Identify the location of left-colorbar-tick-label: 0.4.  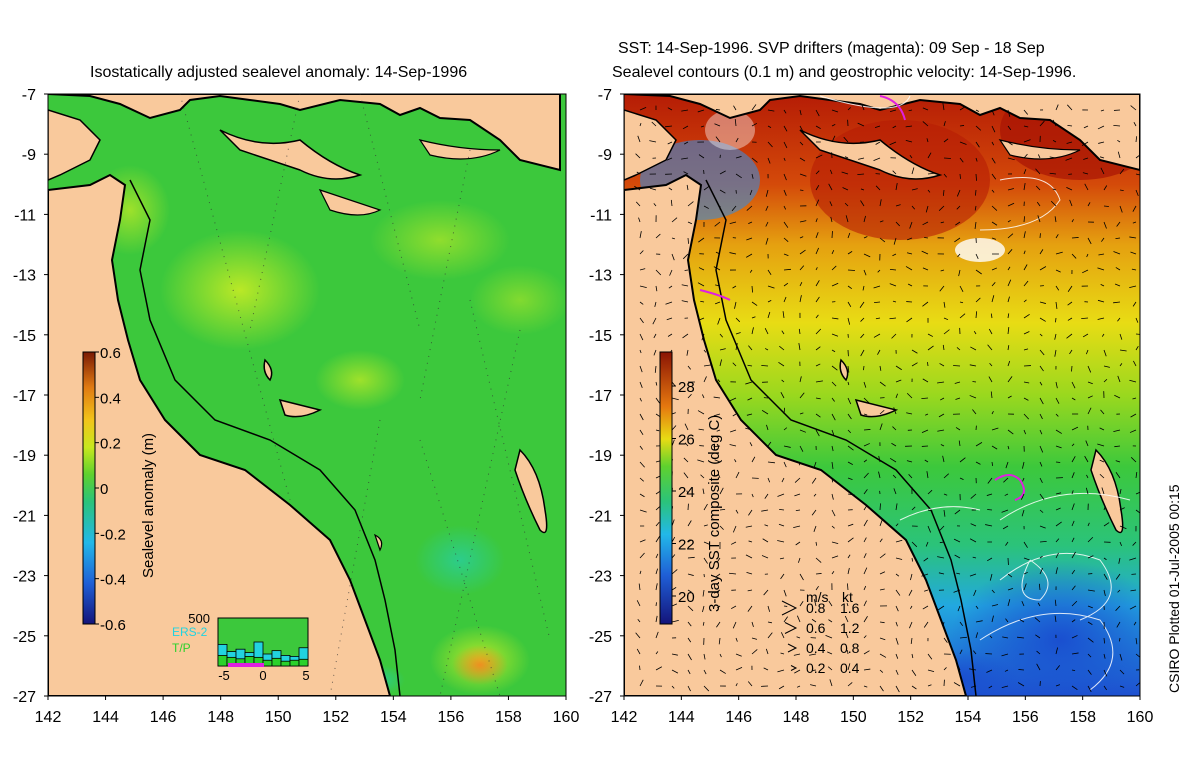
(110, 398).